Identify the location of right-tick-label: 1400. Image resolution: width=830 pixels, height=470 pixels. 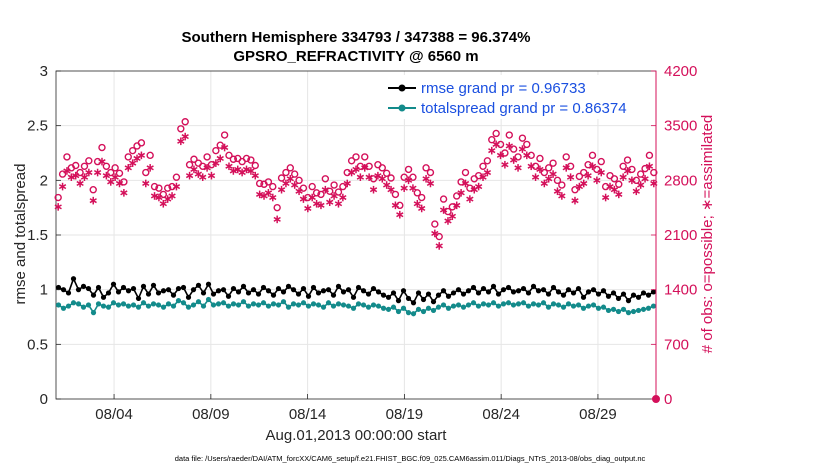
(680, 290).